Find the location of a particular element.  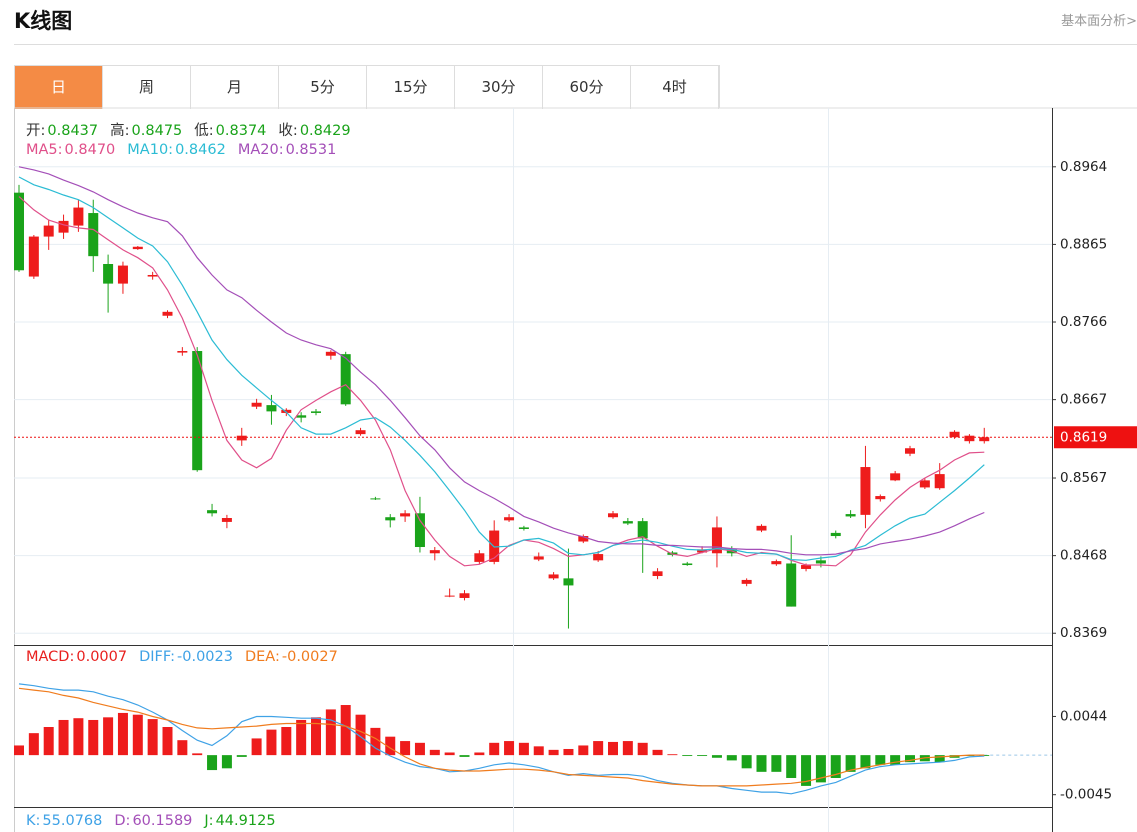

last-price-box is located at coordinates (1095, 437).